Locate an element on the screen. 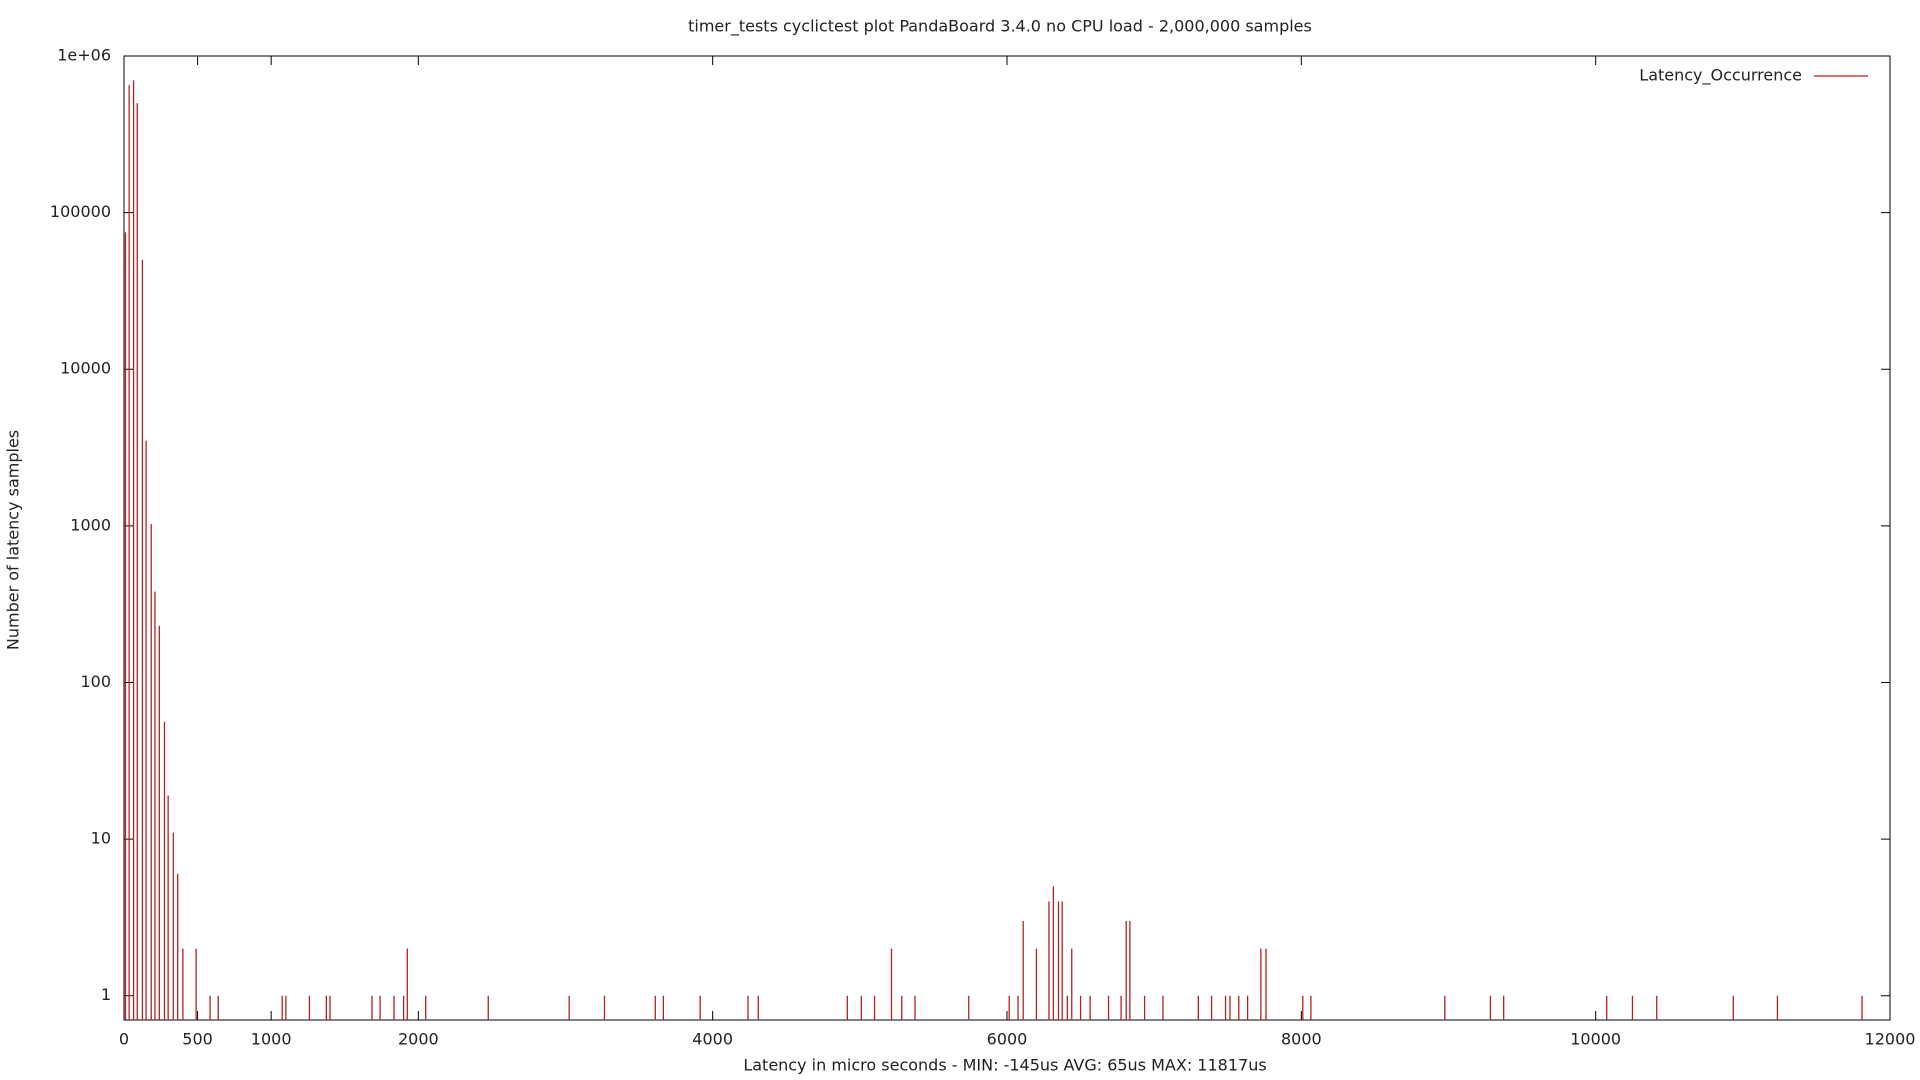 The height and width of the screenshot is (1080, 1920). y-tick-label: 100 is located at coordinates (95, 681).